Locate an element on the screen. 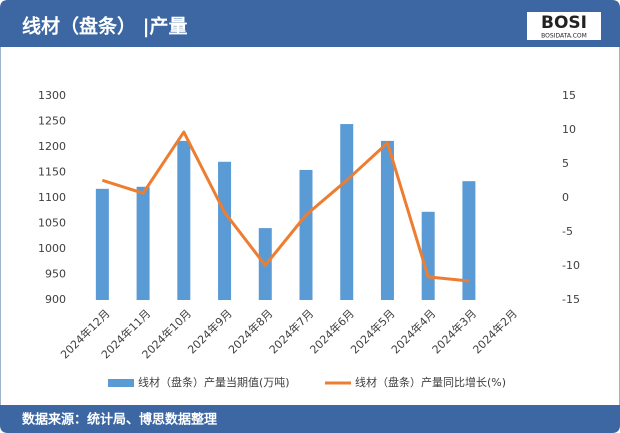 Image resolution: width=620 pixels, height=433 pixels. y2-tick-label: -10 is located at coordinates (571, 265).